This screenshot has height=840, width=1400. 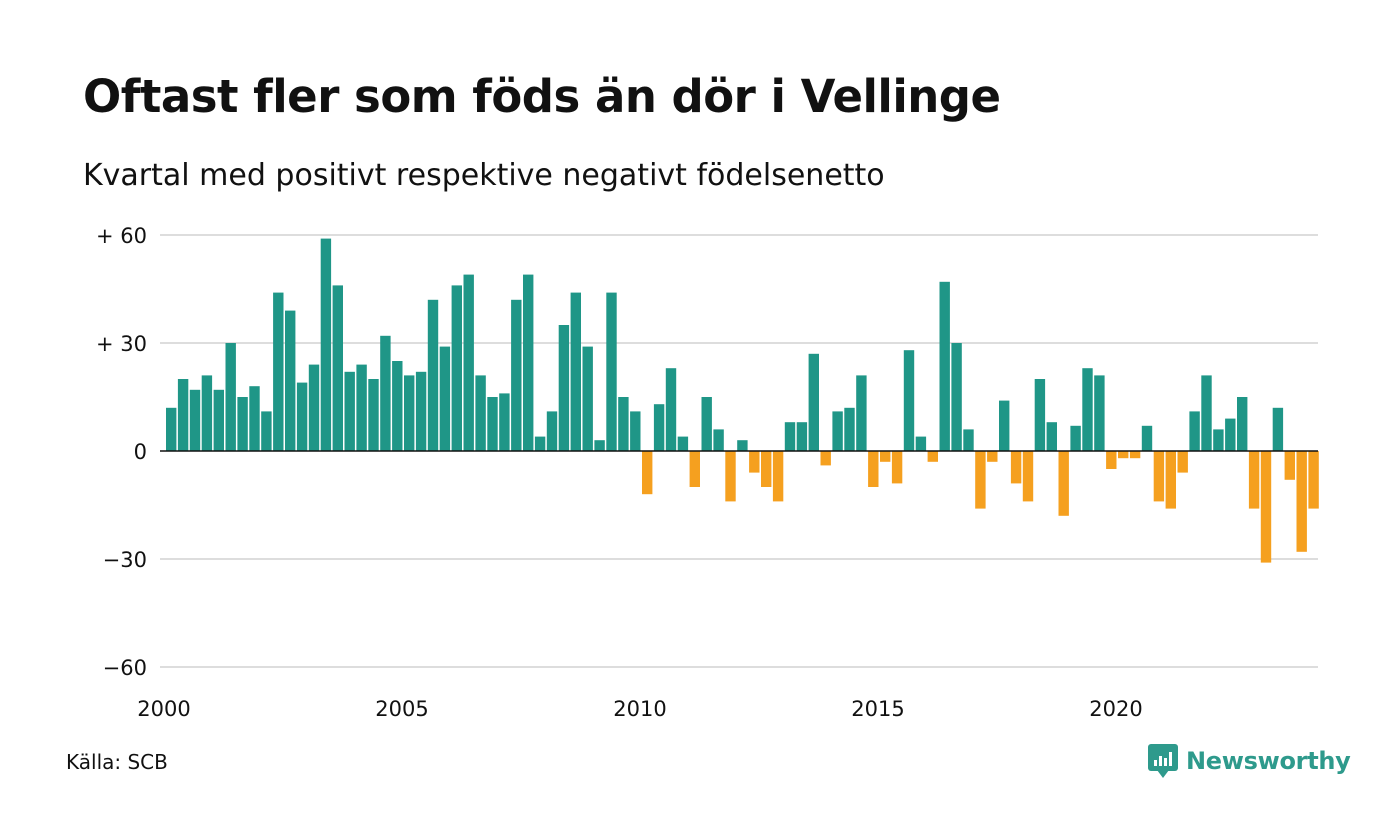 I want to click on x-tick-label: 2000, so click(x=163, y=709).